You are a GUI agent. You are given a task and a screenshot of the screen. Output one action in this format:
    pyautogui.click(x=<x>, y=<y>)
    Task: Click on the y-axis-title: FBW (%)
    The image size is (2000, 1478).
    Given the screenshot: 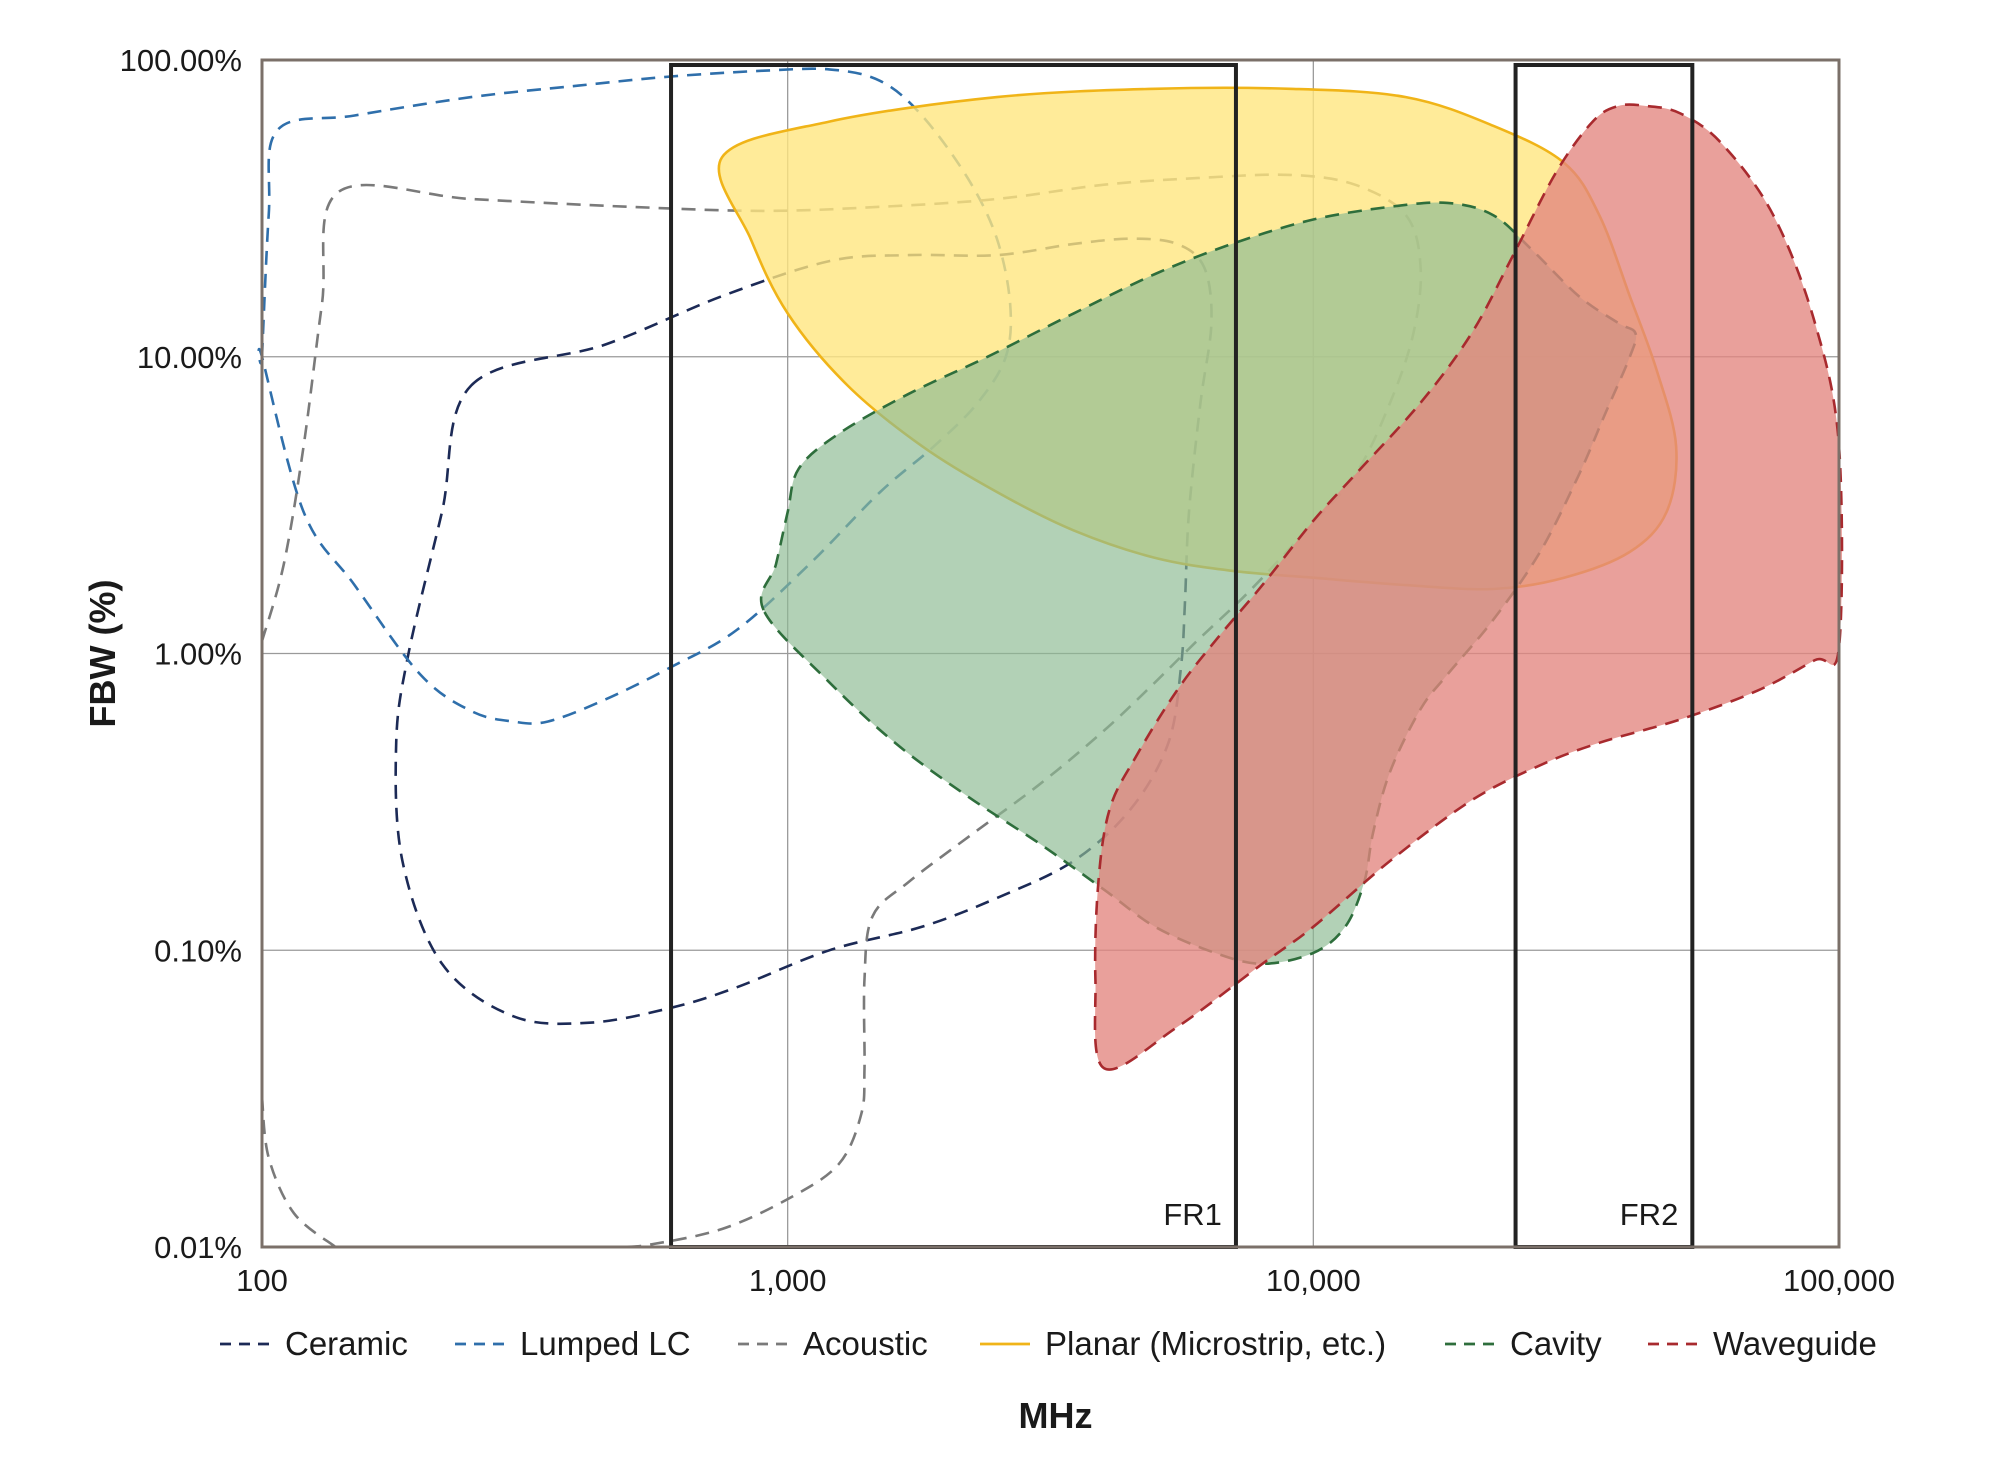 What is the action you would take?
    pyautogui.click(x=102, y=654)
    